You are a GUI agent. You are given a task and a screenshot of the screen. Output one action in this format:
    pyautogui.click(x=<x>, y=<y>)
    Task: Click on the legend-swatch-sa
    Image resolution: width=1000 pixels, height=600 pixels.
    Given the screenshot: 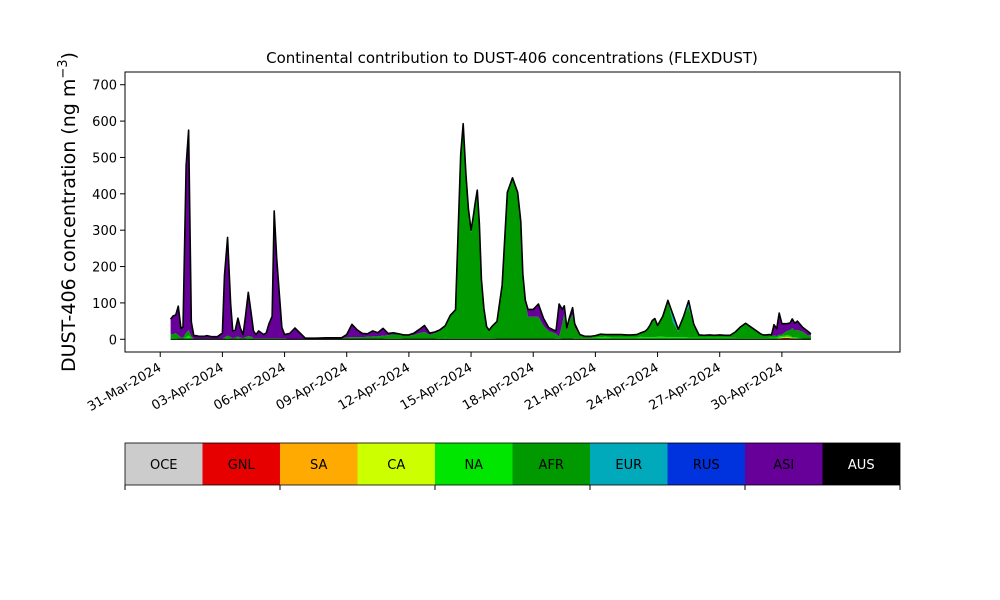 What is the action you would take?
    pyautogui.click(x=319, y=464)
    